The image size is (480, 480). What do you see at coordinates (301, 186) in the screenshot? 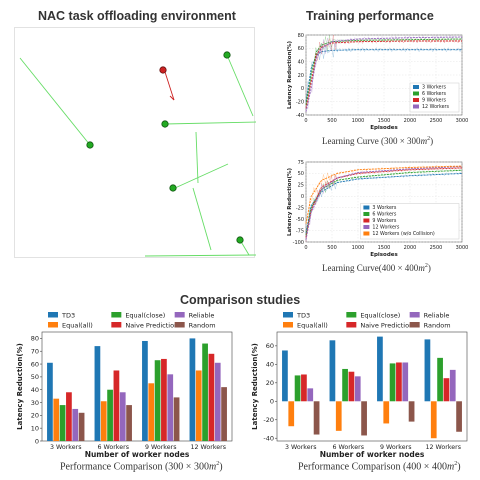
I see `y-tick-label: 25` at bounding box center [301, 186].